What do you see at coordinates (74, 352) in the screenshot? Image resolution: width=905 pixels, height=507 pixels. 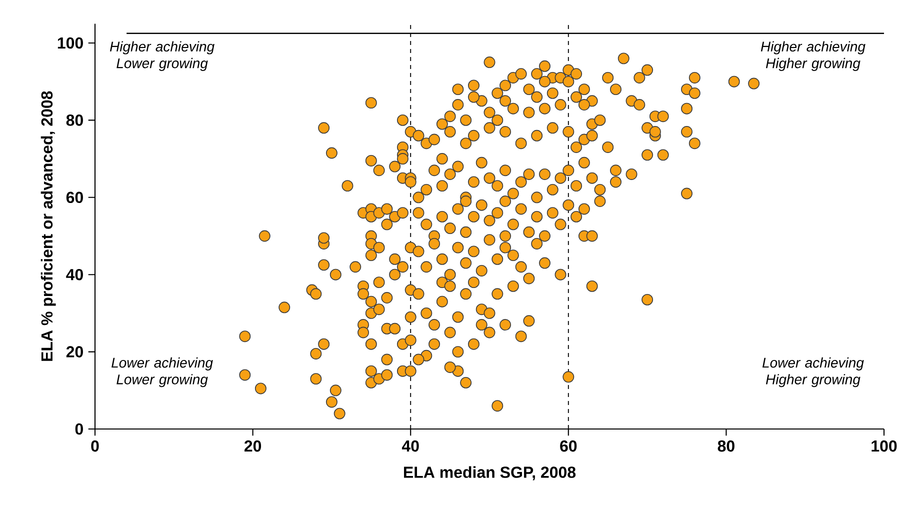 I see `y-tick-label: 20` at bounding box center [74, 352].